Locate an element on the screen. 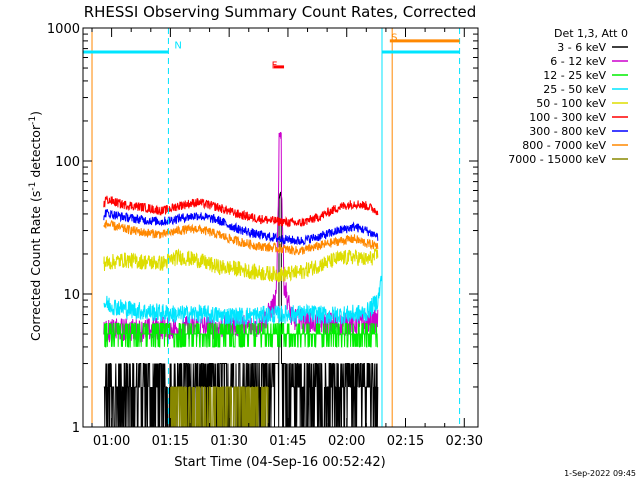  footer-date: 1-Sep-2022 09:45 is located at coordinates (600, 473).